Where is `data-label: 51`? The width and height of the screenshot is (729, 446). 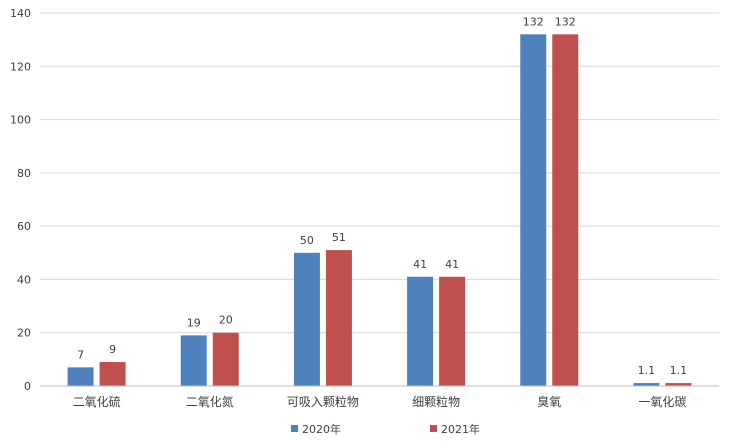
data-label: 51 is located at coordinates (339, 237).